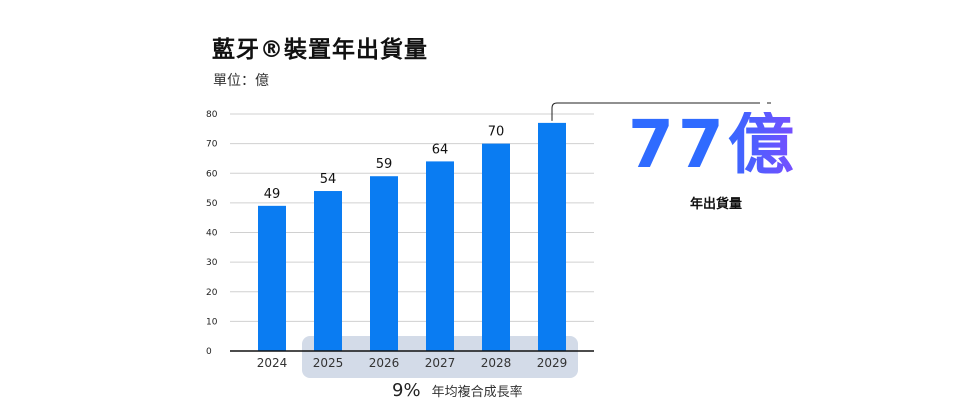 This screenshot has width=960, height=420. Describe the element at coordinates (320, 50) in the screenshot. I see `chart-title: 藍牙®裝置年出貨量` at that location.